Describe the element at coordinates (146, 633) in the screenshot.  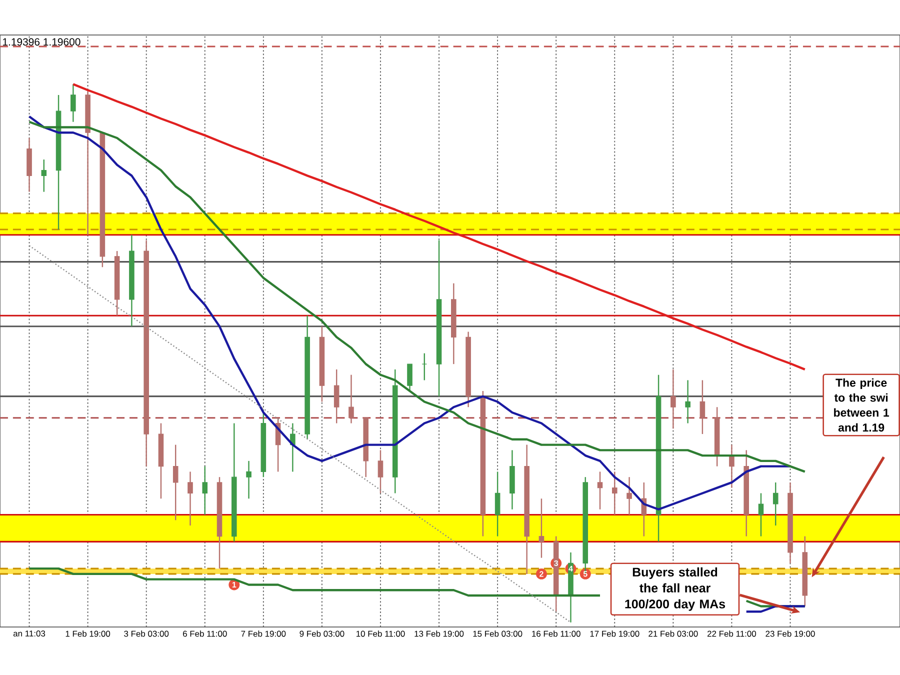
I see `x-tick-label: 3 Feb 03:00` at that location.